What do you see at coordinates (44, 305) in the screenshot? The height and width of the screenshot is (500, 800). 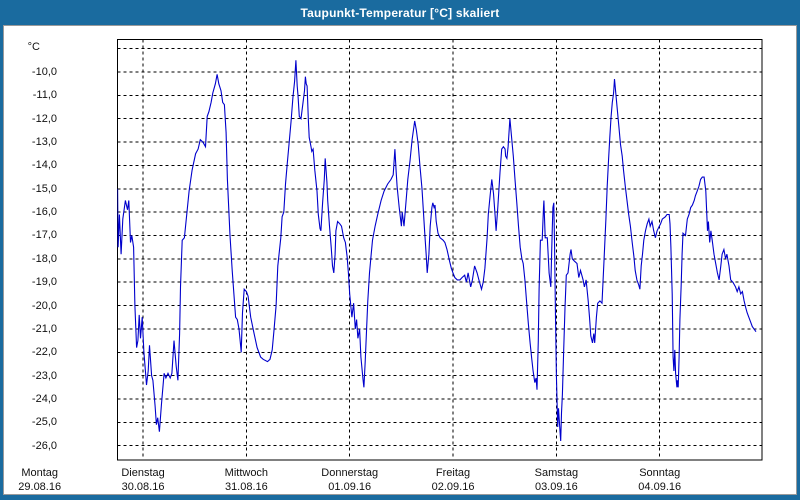 I see `y-axis-tick-label: -20,0` at bounding box center [44, 305].